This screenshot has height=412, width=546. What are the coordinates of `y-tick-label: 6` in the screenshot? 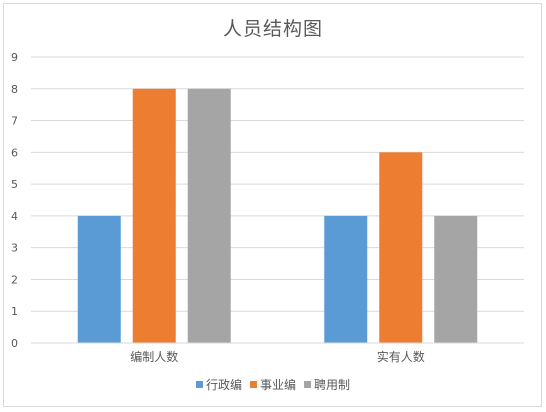 It's located at (14, 152).